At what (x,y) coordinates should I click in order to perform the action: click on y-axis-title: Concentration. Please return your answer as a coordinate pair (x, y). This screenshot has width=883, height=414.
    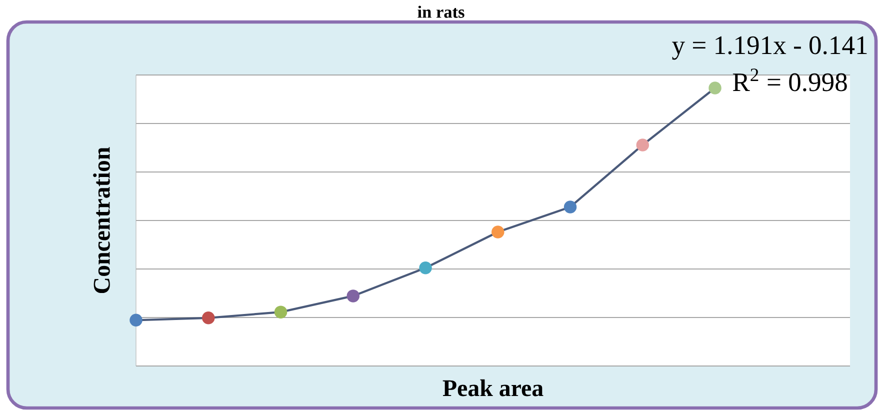
    Looking at the image, I should click on (101, 220).